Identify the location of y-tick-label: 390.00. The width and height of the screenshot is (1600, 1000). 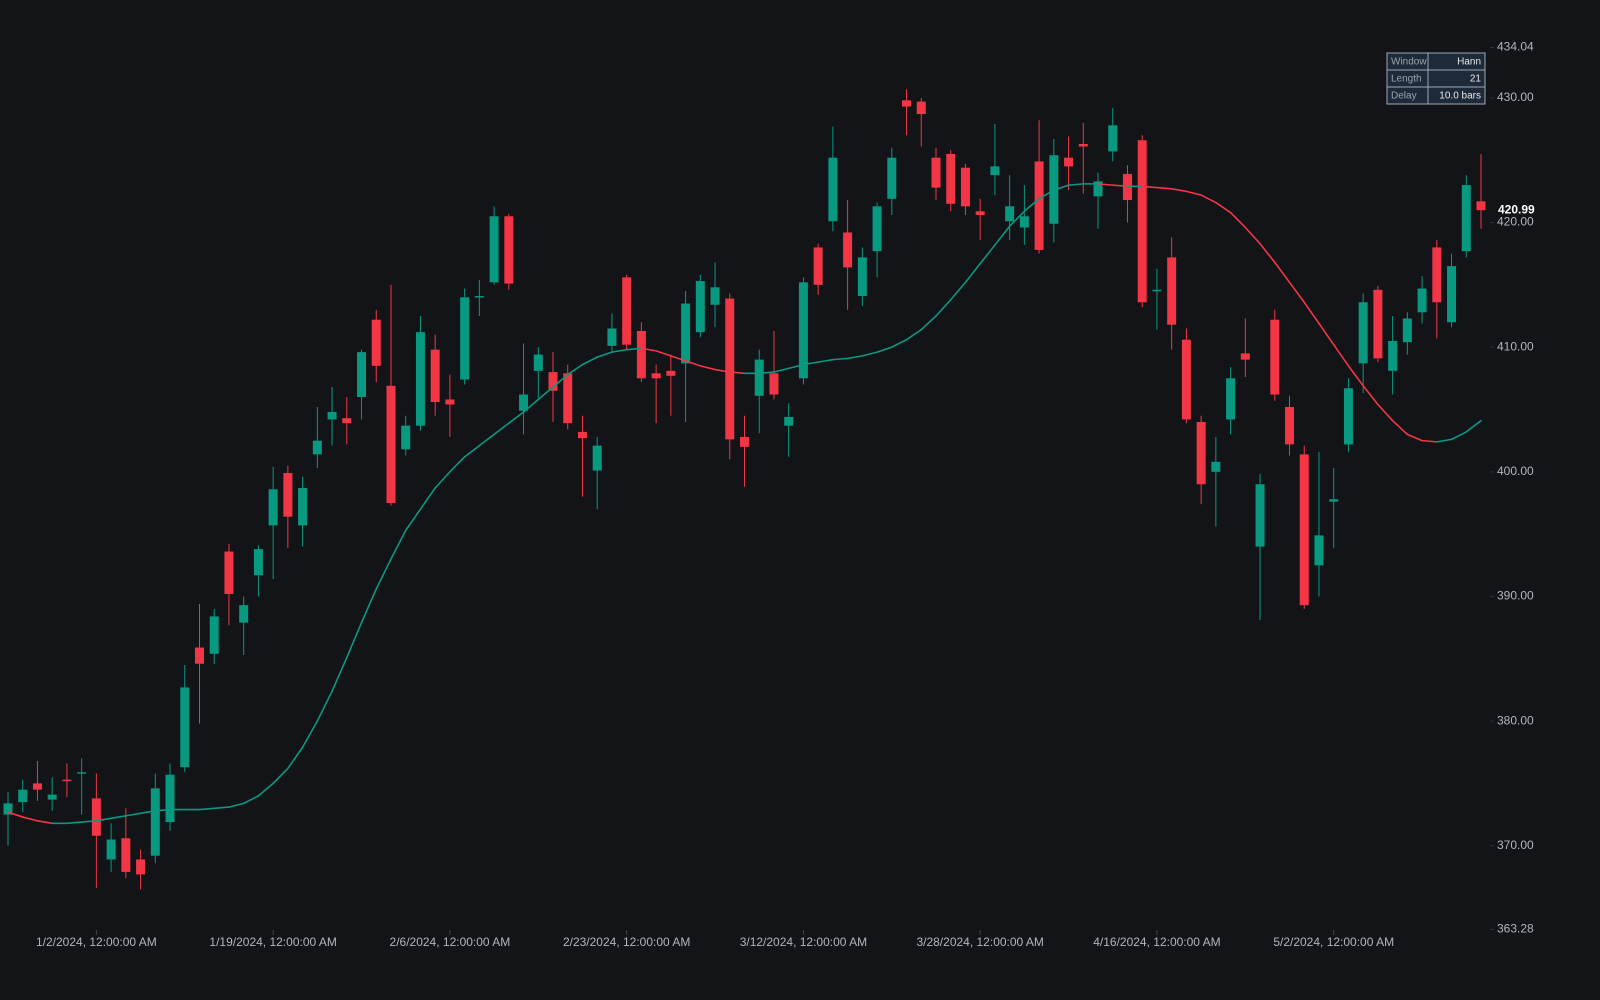
(1515, 596).